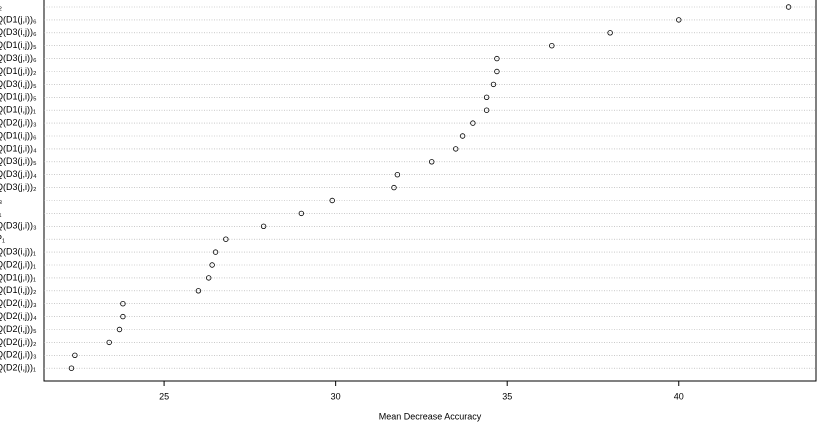 This screenshot has width=824, height=422. I want to click on y-tick-label: Q(D1(j,i))₆, so click(18, 19).